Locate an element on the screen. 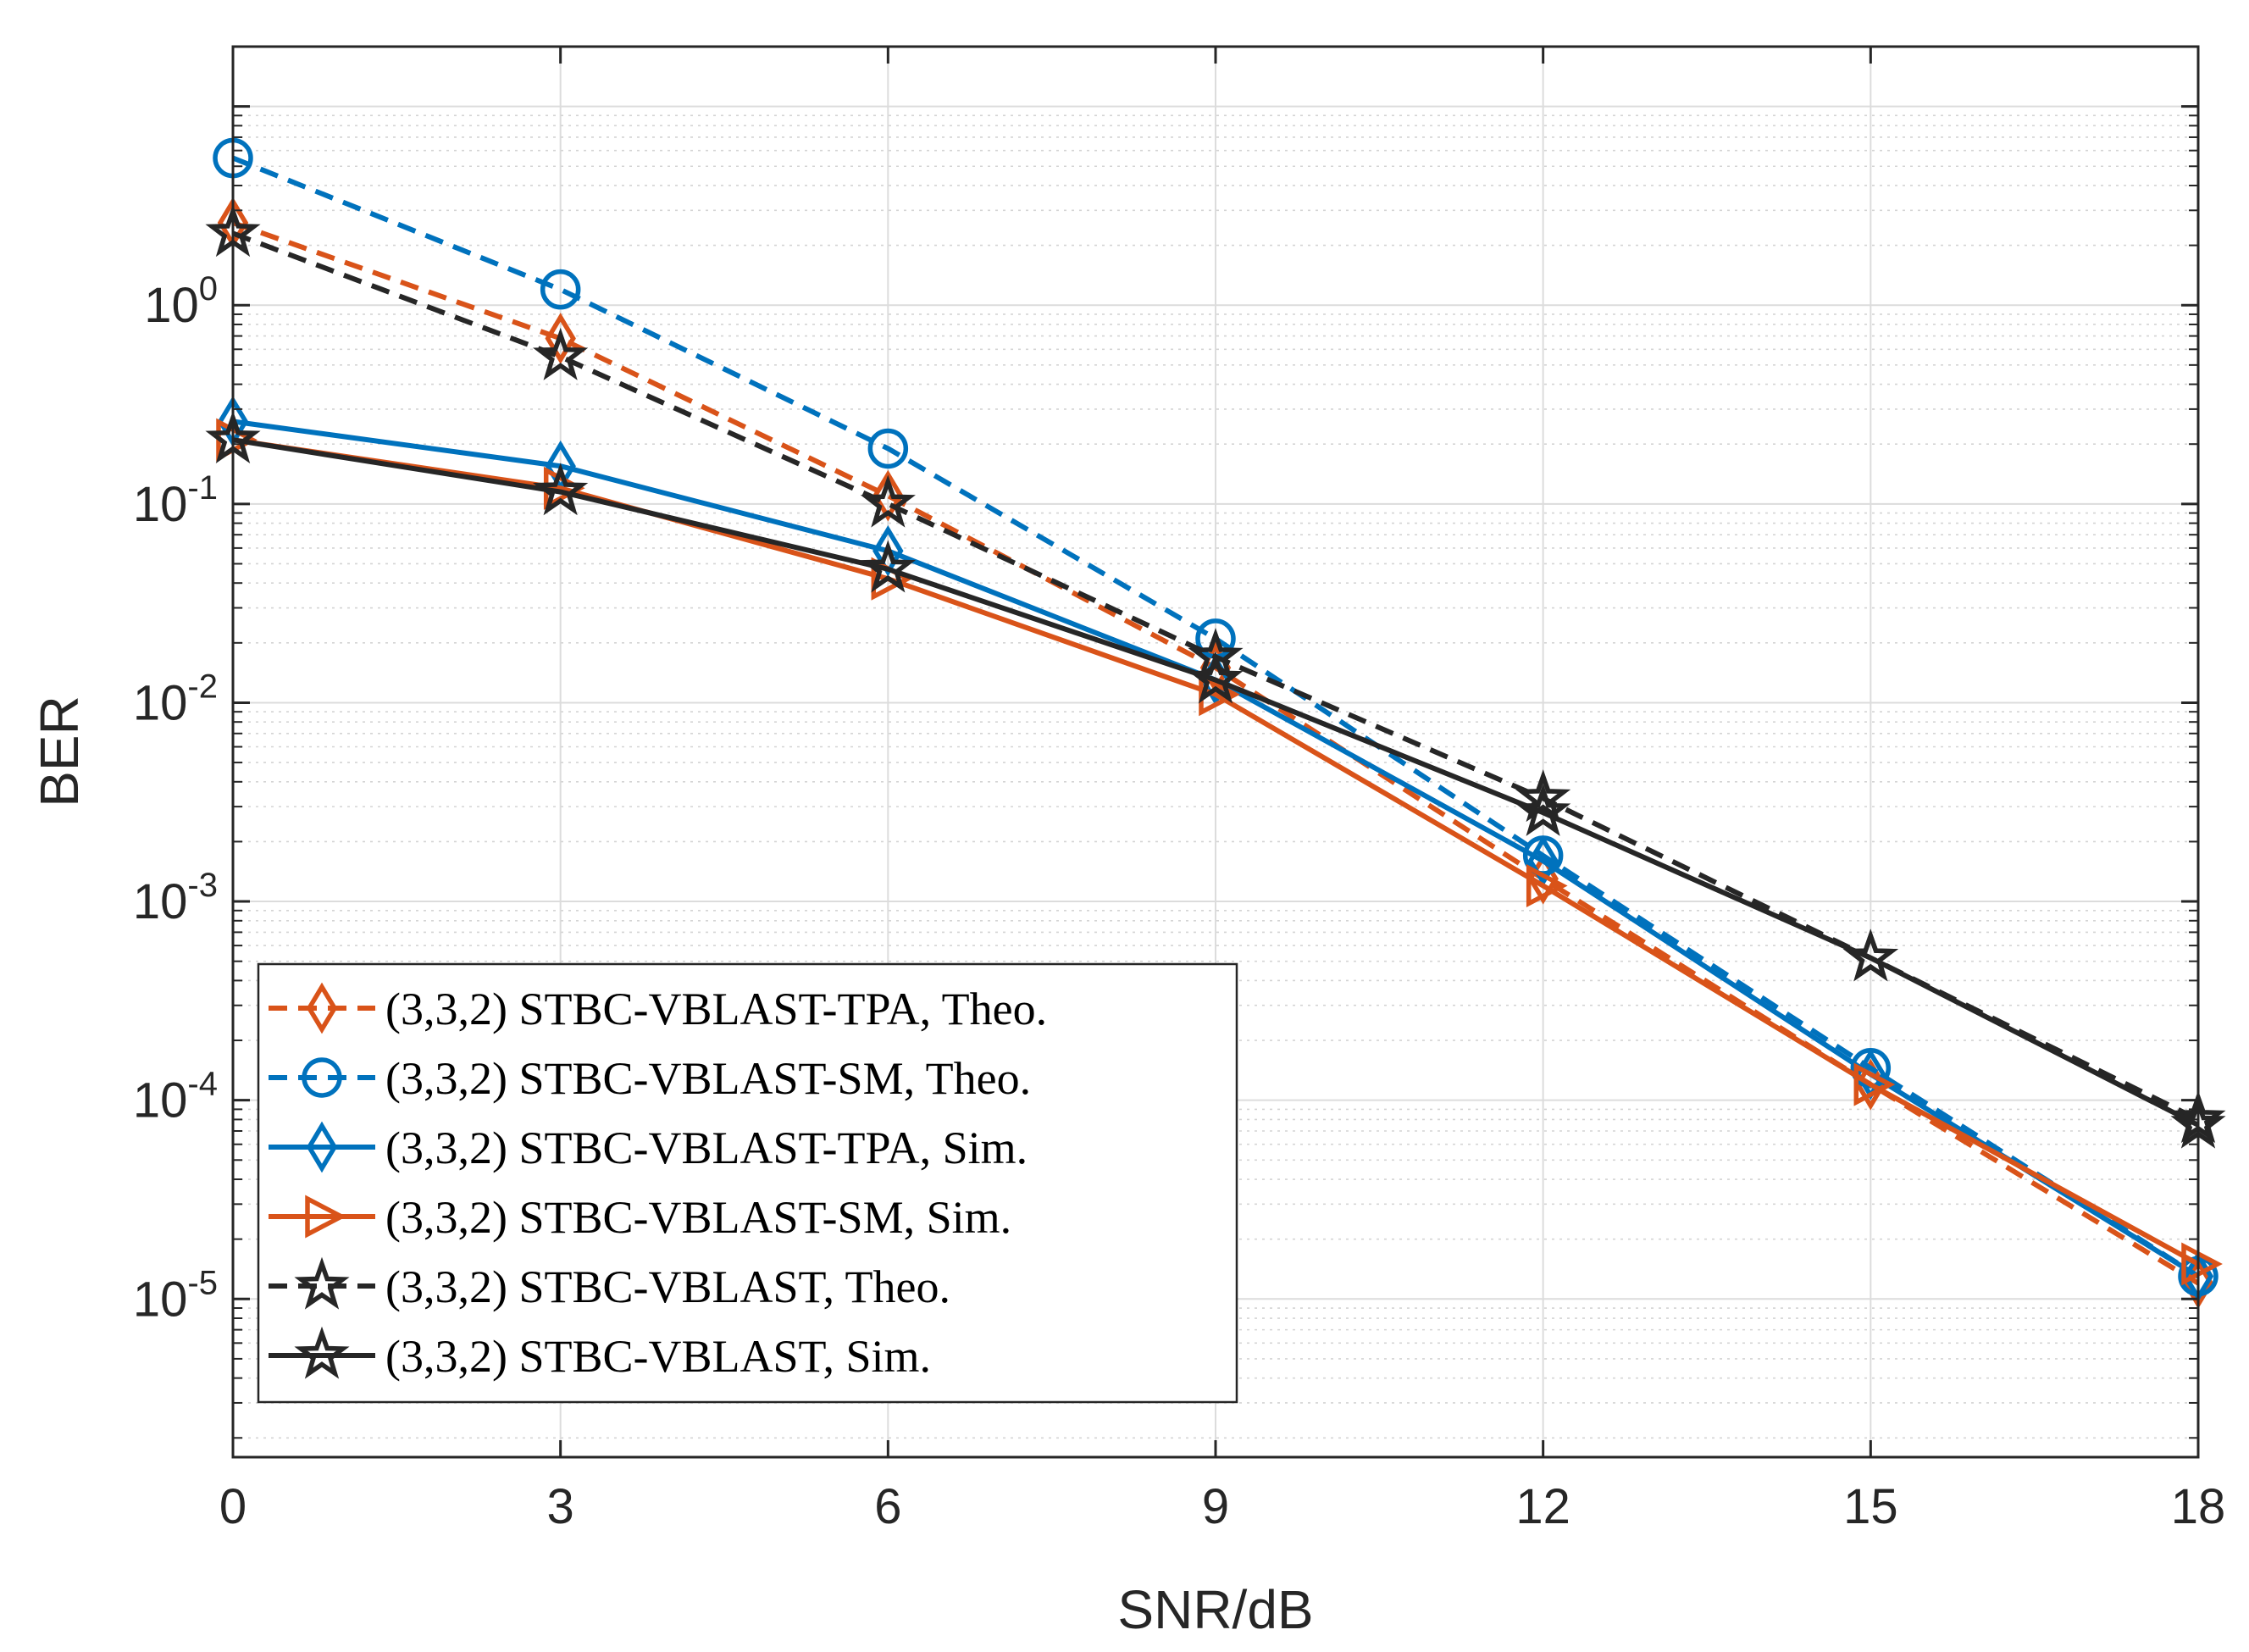  x-tick-label-5: 15 is located at coordinates (1870, 1506).